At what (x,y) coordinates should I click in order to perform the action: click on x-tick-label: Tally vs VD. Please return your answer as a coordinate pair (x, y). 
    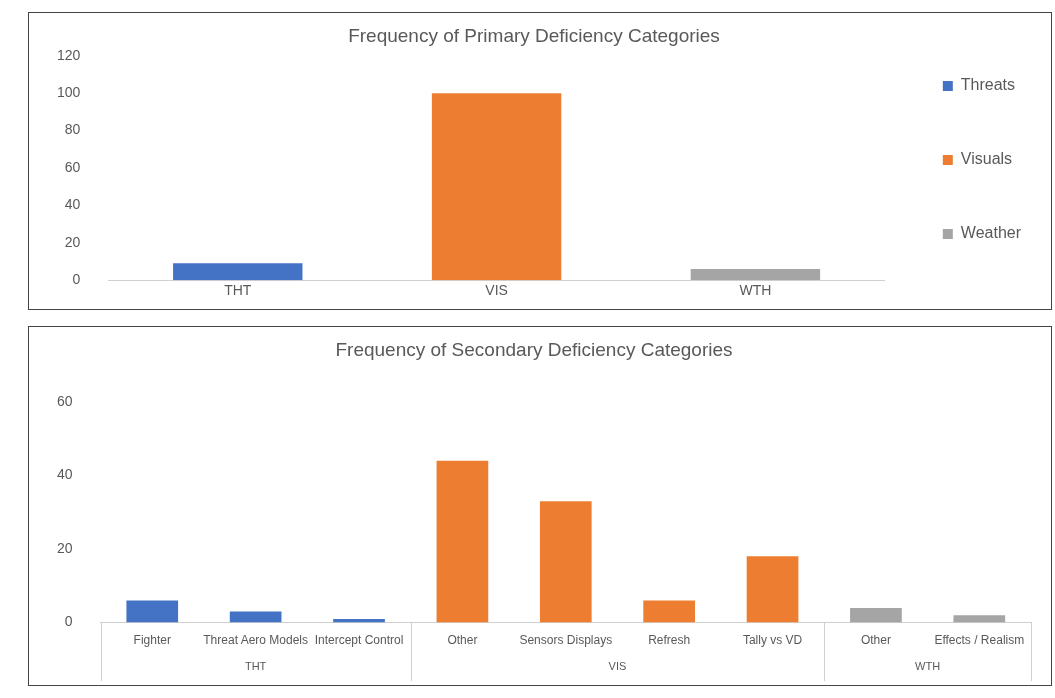
    Looking at the image, I should click on (772, 640).